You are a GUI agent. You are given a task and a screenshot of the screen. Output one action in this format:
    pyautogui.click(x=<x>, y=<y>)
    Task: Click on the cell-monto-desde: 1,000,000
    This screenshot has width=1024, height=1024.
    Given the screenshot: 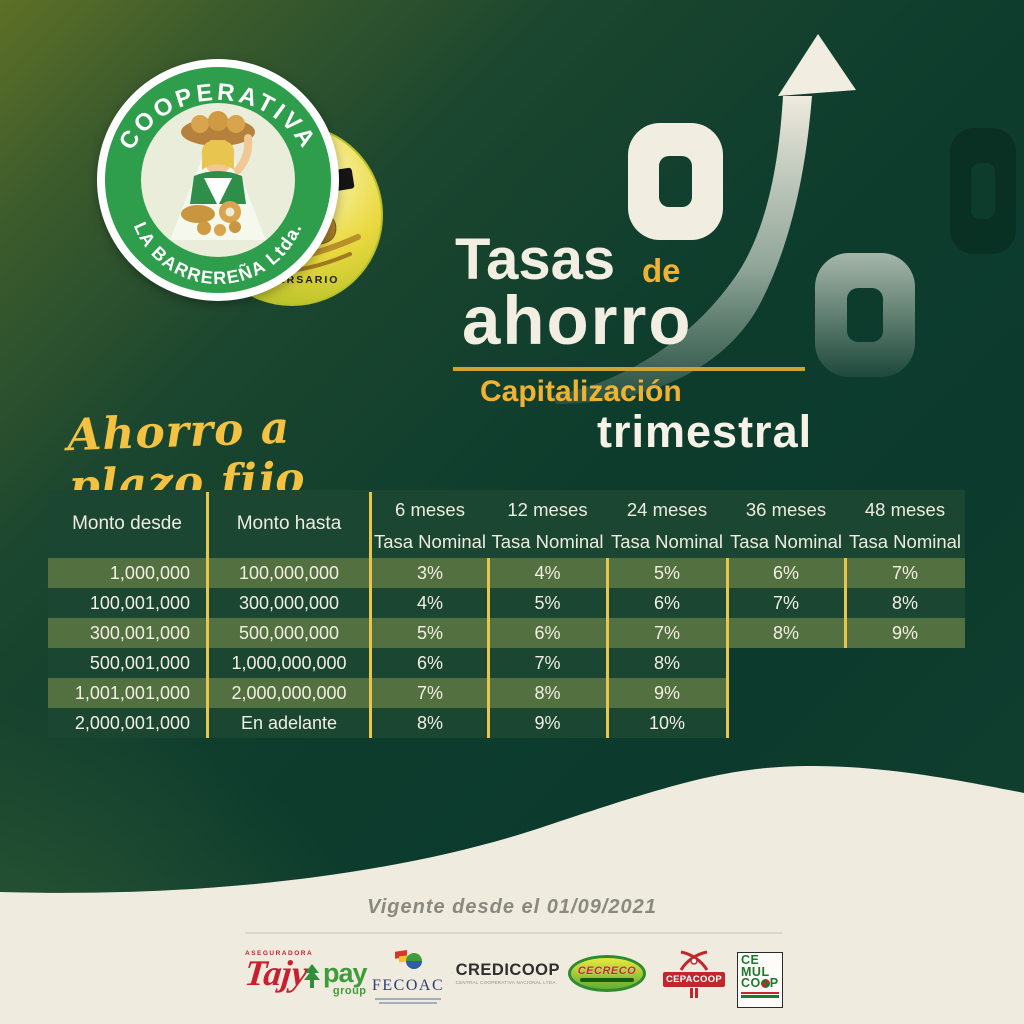 What is the action you would take?
    pyautogui.click(x=149, y=573)
    